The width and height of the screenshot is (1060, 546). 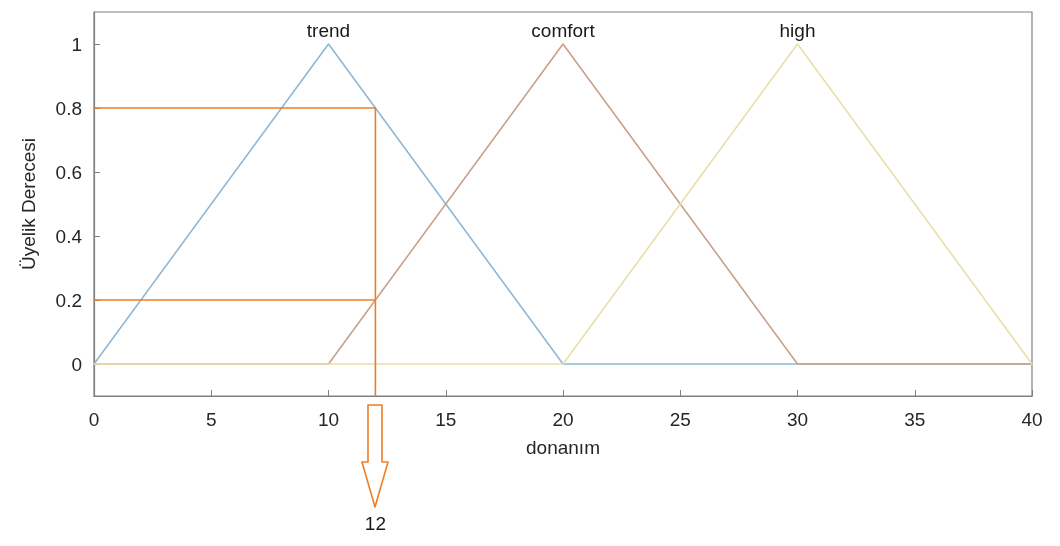 I want to click on x-tick-label: 40, so click(x=1032, y=419).